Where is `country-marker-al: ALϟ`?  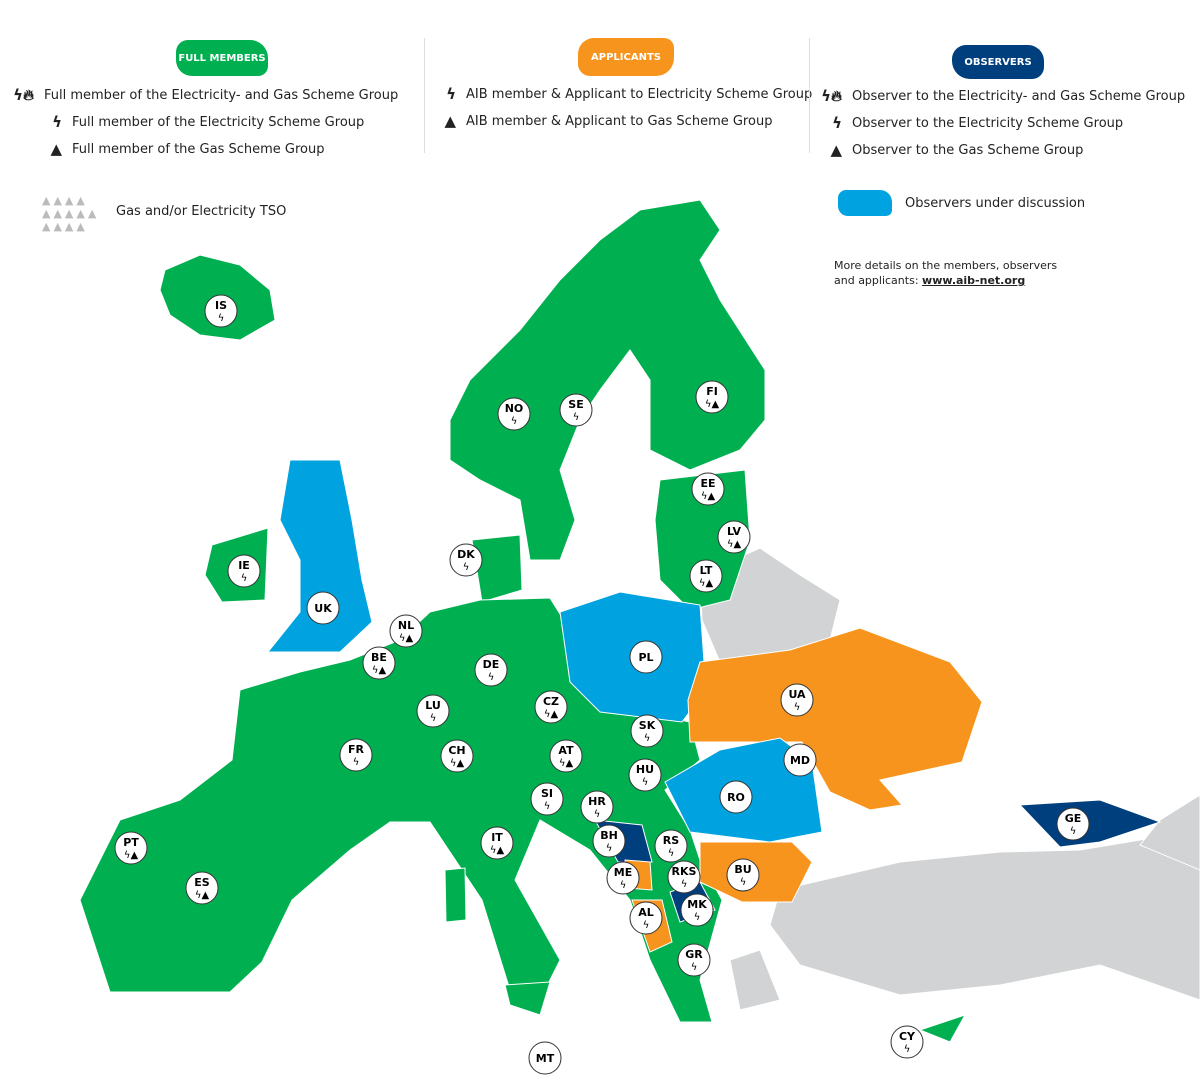 country-marker-al: ALϟ is located at coordinates (646, 918).